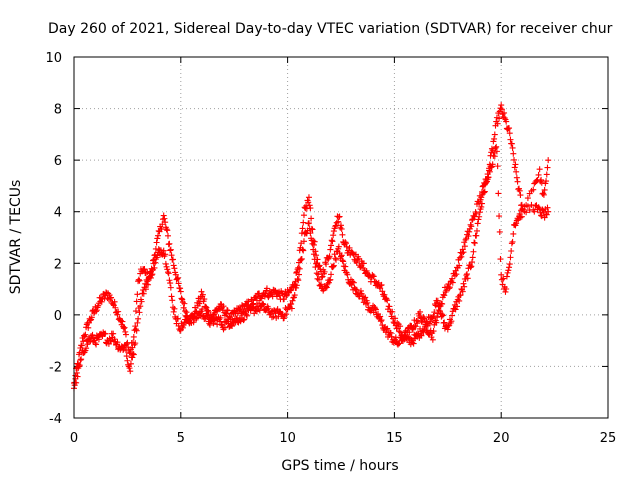  What do you see at coordinates (394, 438) in the screenshot?
I see `x-tick-label: 15` at bounding box center [394, 438].